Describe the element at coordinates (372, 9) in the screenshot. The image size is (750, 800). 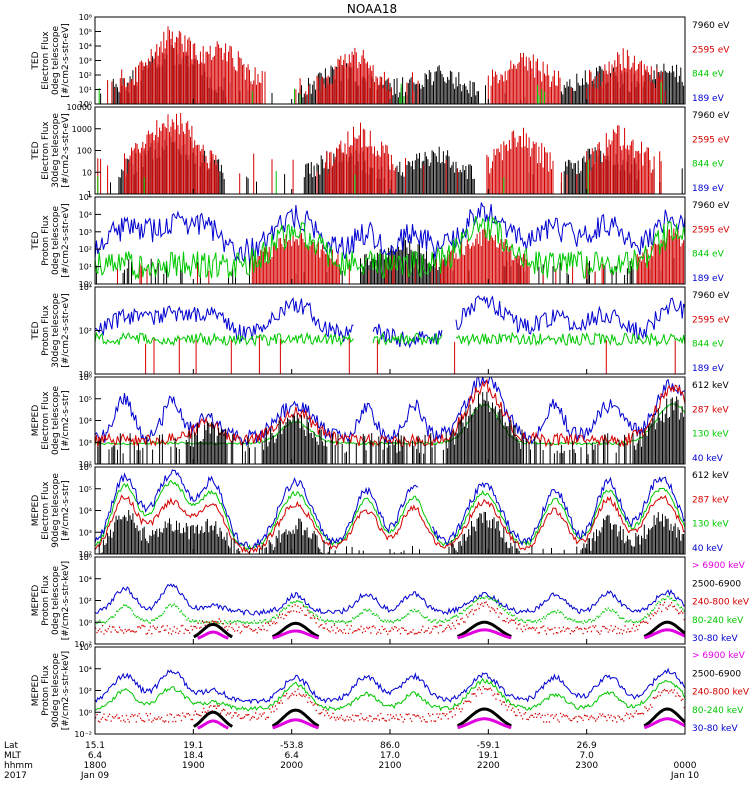
I see `chart-title: NOAA18` at that location.